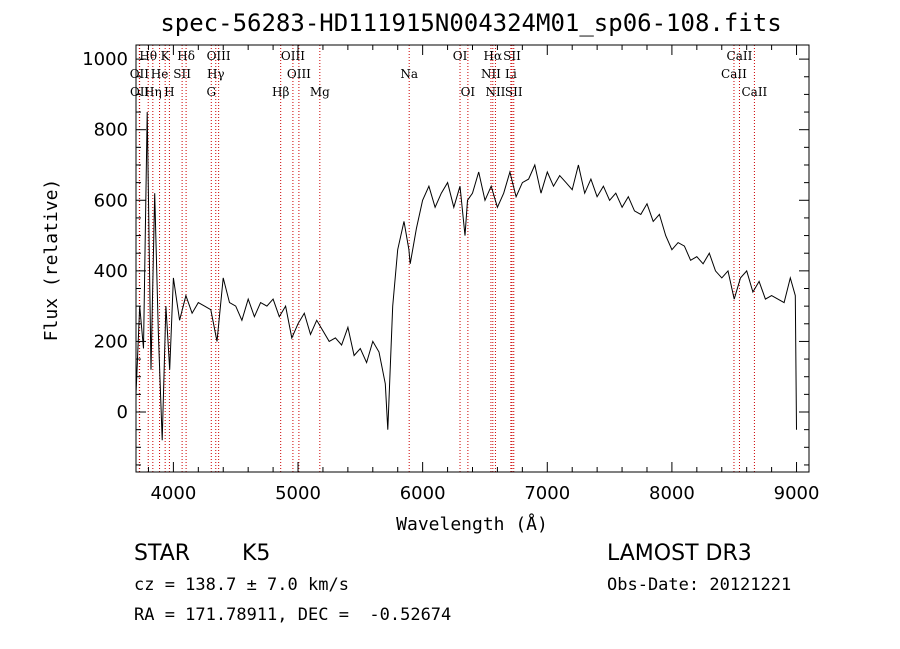  What do you see at coordinates (472, 524) in the screenshot?
I see `x-axis-label: Wavelength (Å)` at bounding box center [472, 524].